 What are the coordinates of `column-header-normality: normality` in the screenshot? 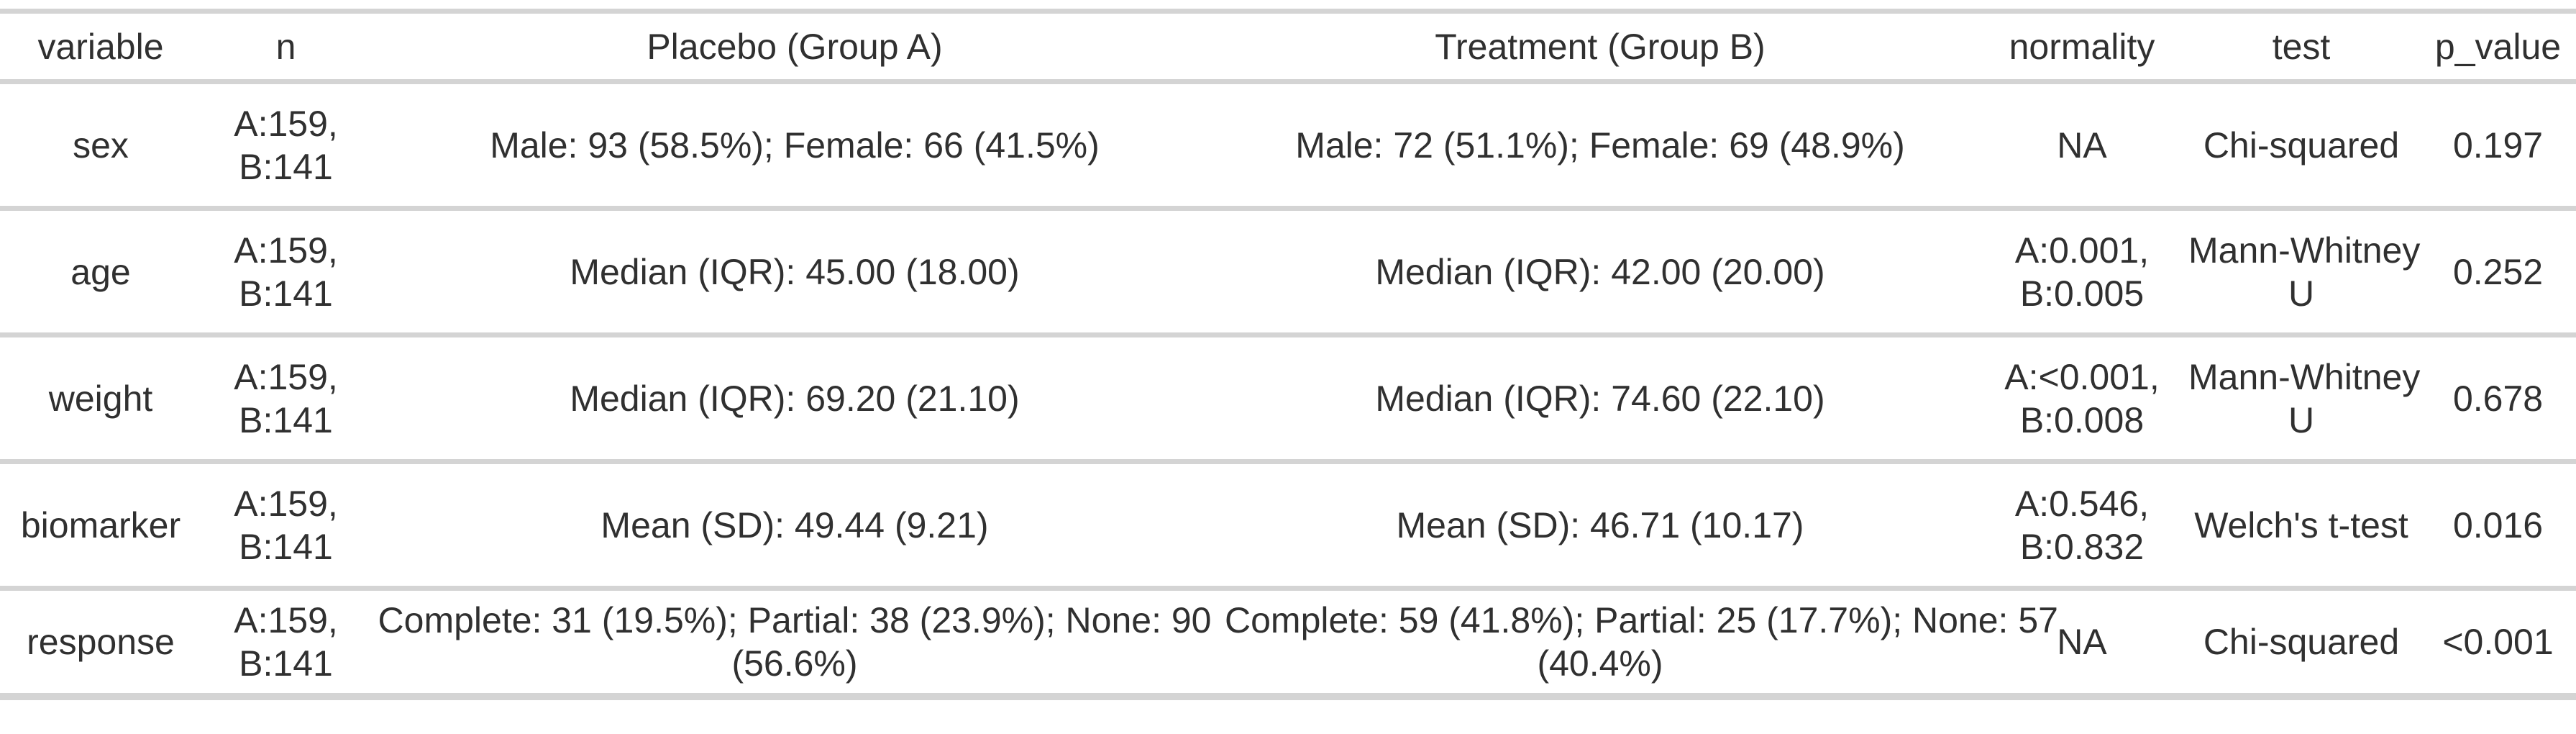 It's located at (2082, 47).